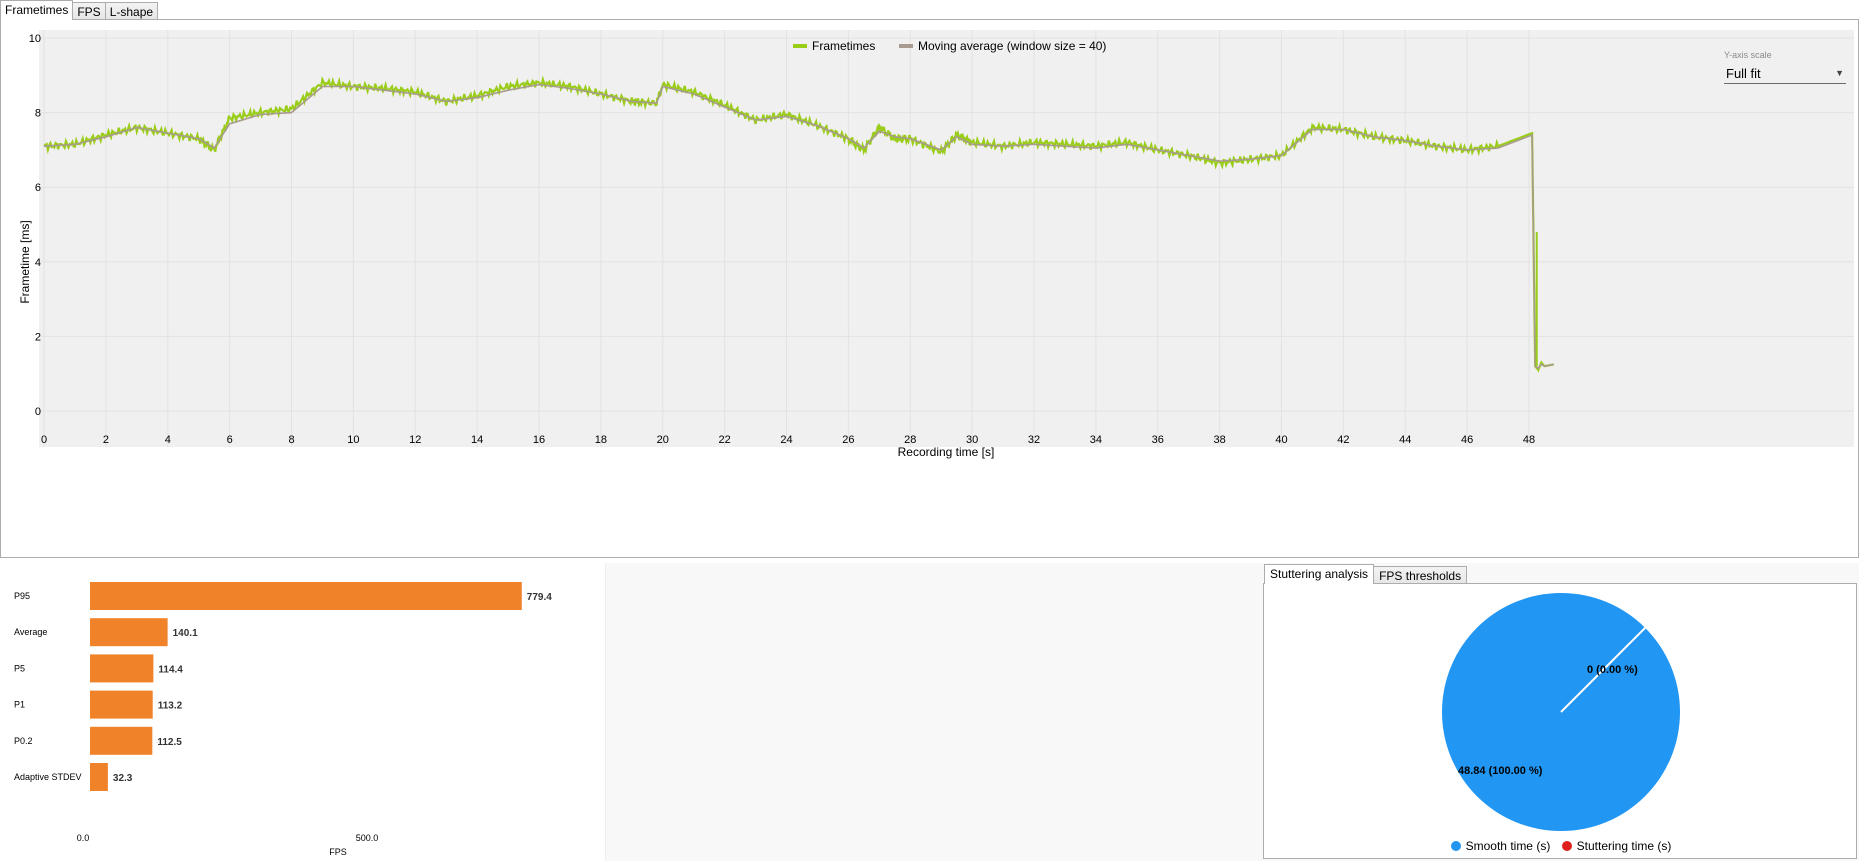 This screenshot has width=1859, height=866. Describe the element at coordinates (38, 412) in the screenshot. I see `y-tick-label: 0` at that location.